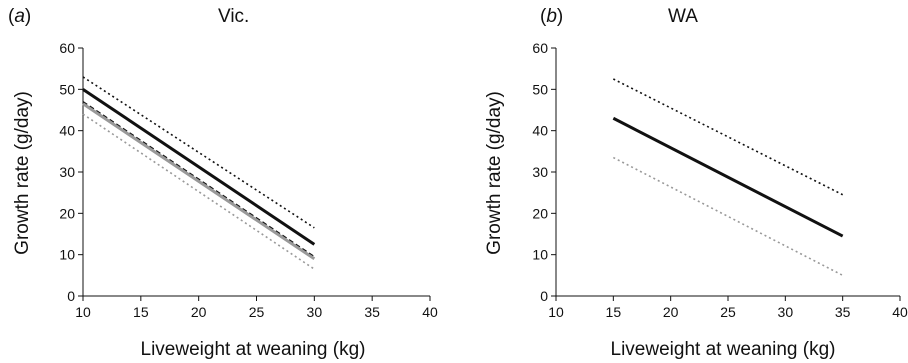 The image size is (908, 363). Describe the element at coordinates (494, 173) in the screenshot. I see `panel-b-y-axis-title: Growth rate (g/day)` at that location.